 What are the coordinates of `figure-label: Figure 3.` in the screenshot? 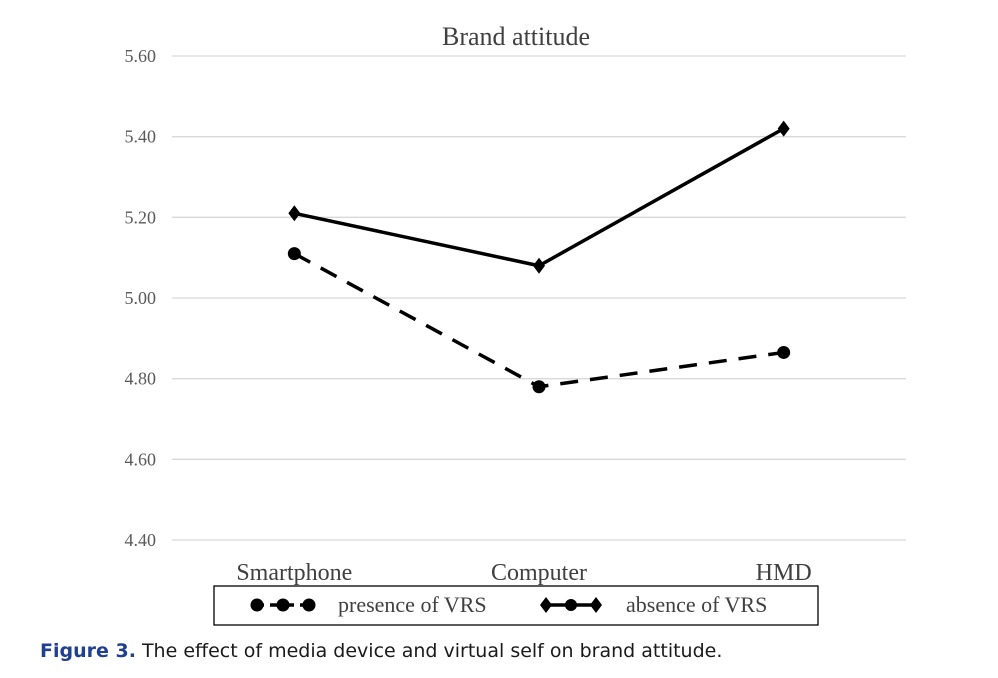 It's located at (88, 651).